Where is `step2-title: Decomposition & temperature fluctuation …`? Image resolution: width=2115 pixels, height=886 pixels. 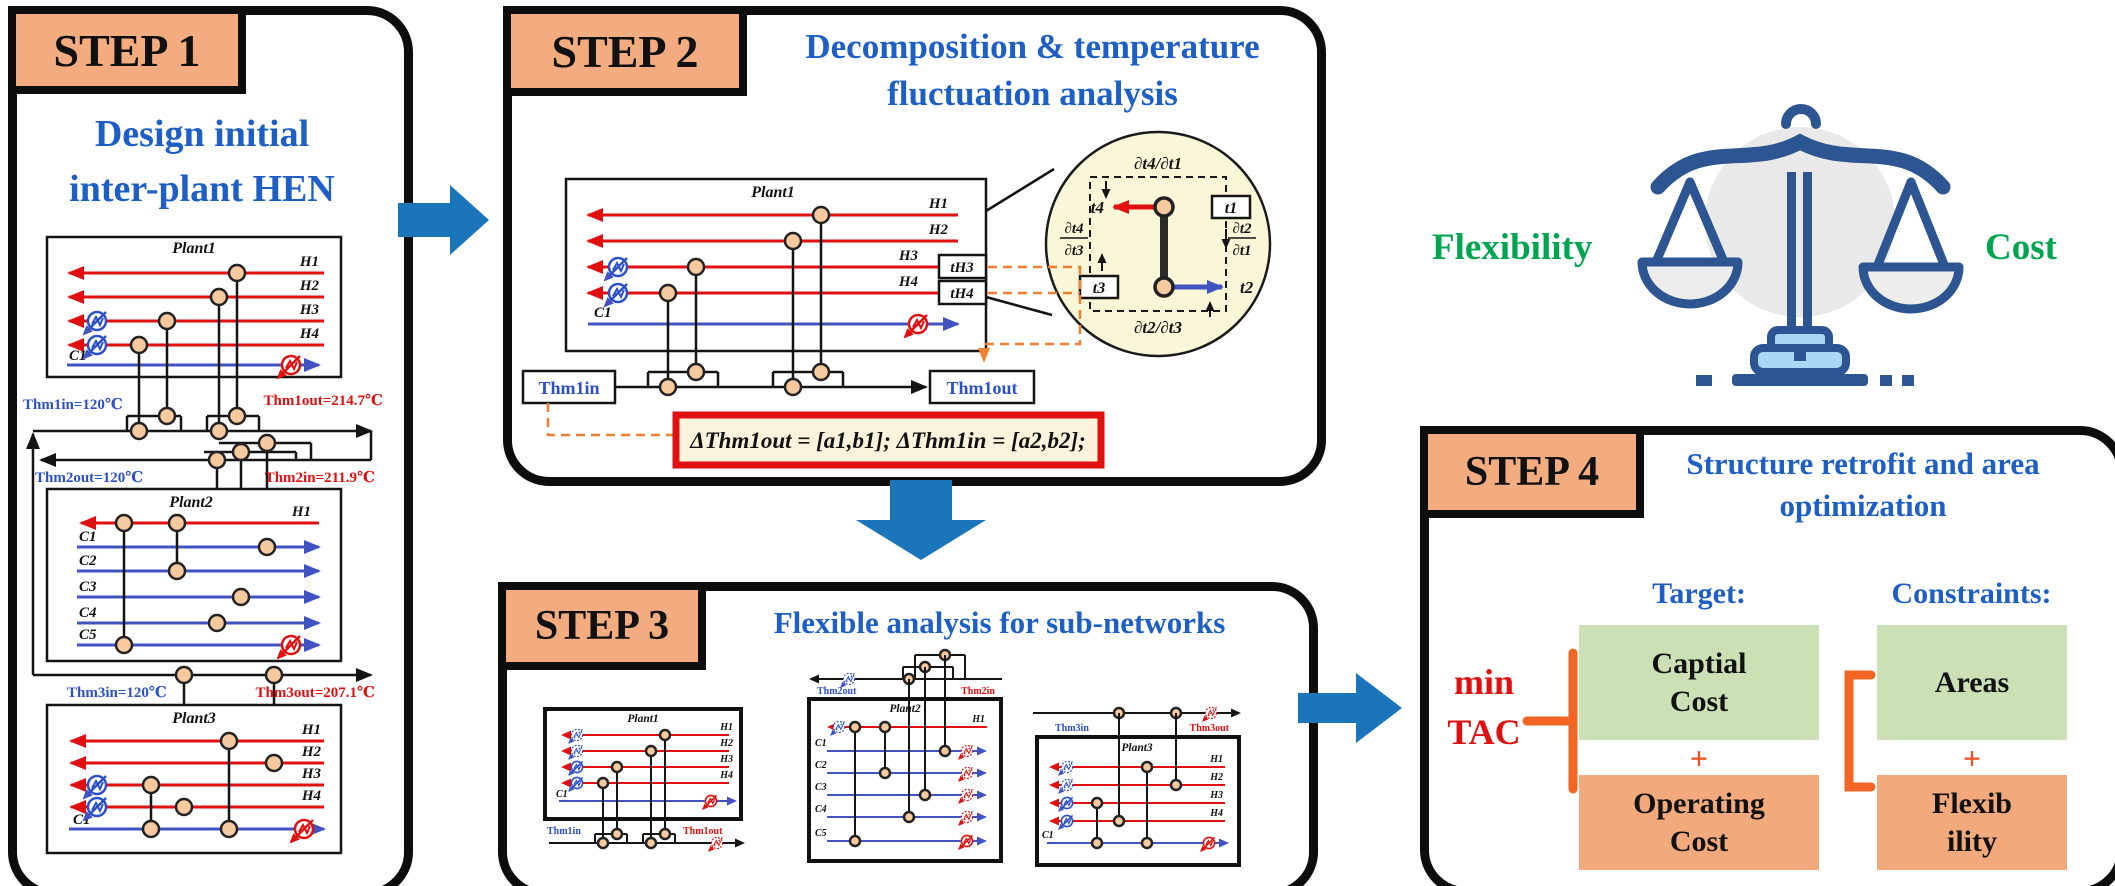 step2-title: Decomposition & temperature fluctuation … is located at coordinates (1032, 70).